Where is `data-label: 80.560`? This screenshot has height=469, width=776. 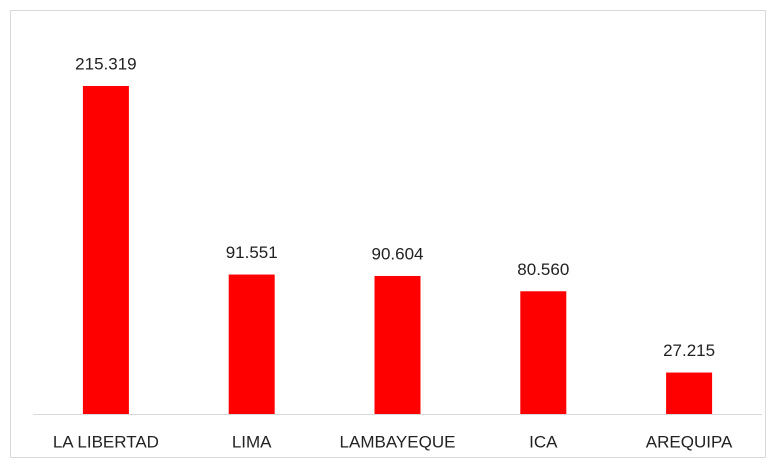 data-label: 80.560 is located at coordinates (543, 269).